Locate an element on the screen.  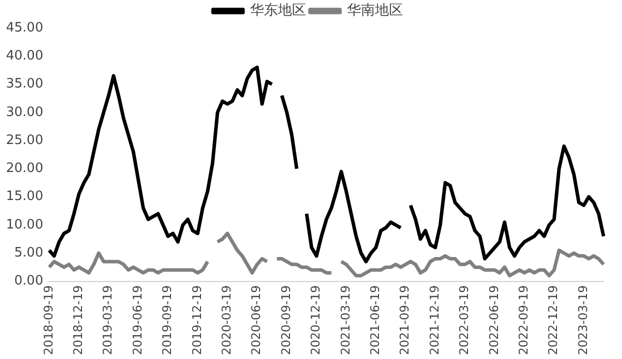
x-tick-label: 2021-09-19 is located at coordinates (405, 320).